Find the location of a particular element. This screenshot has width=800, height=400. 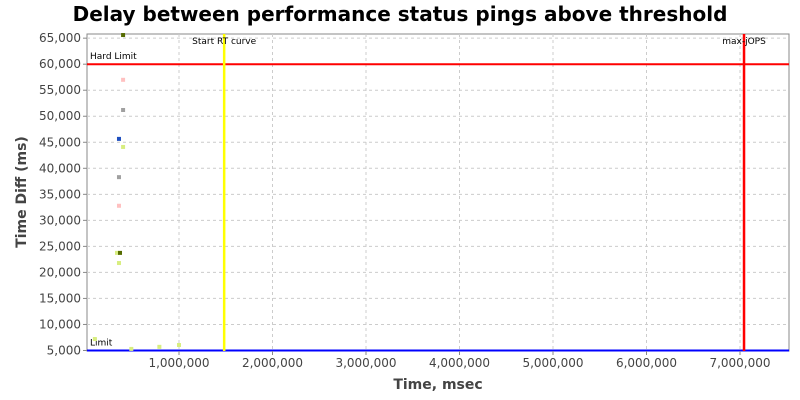

y-tick-label: 10,000 is located at coordinates (60, 324).